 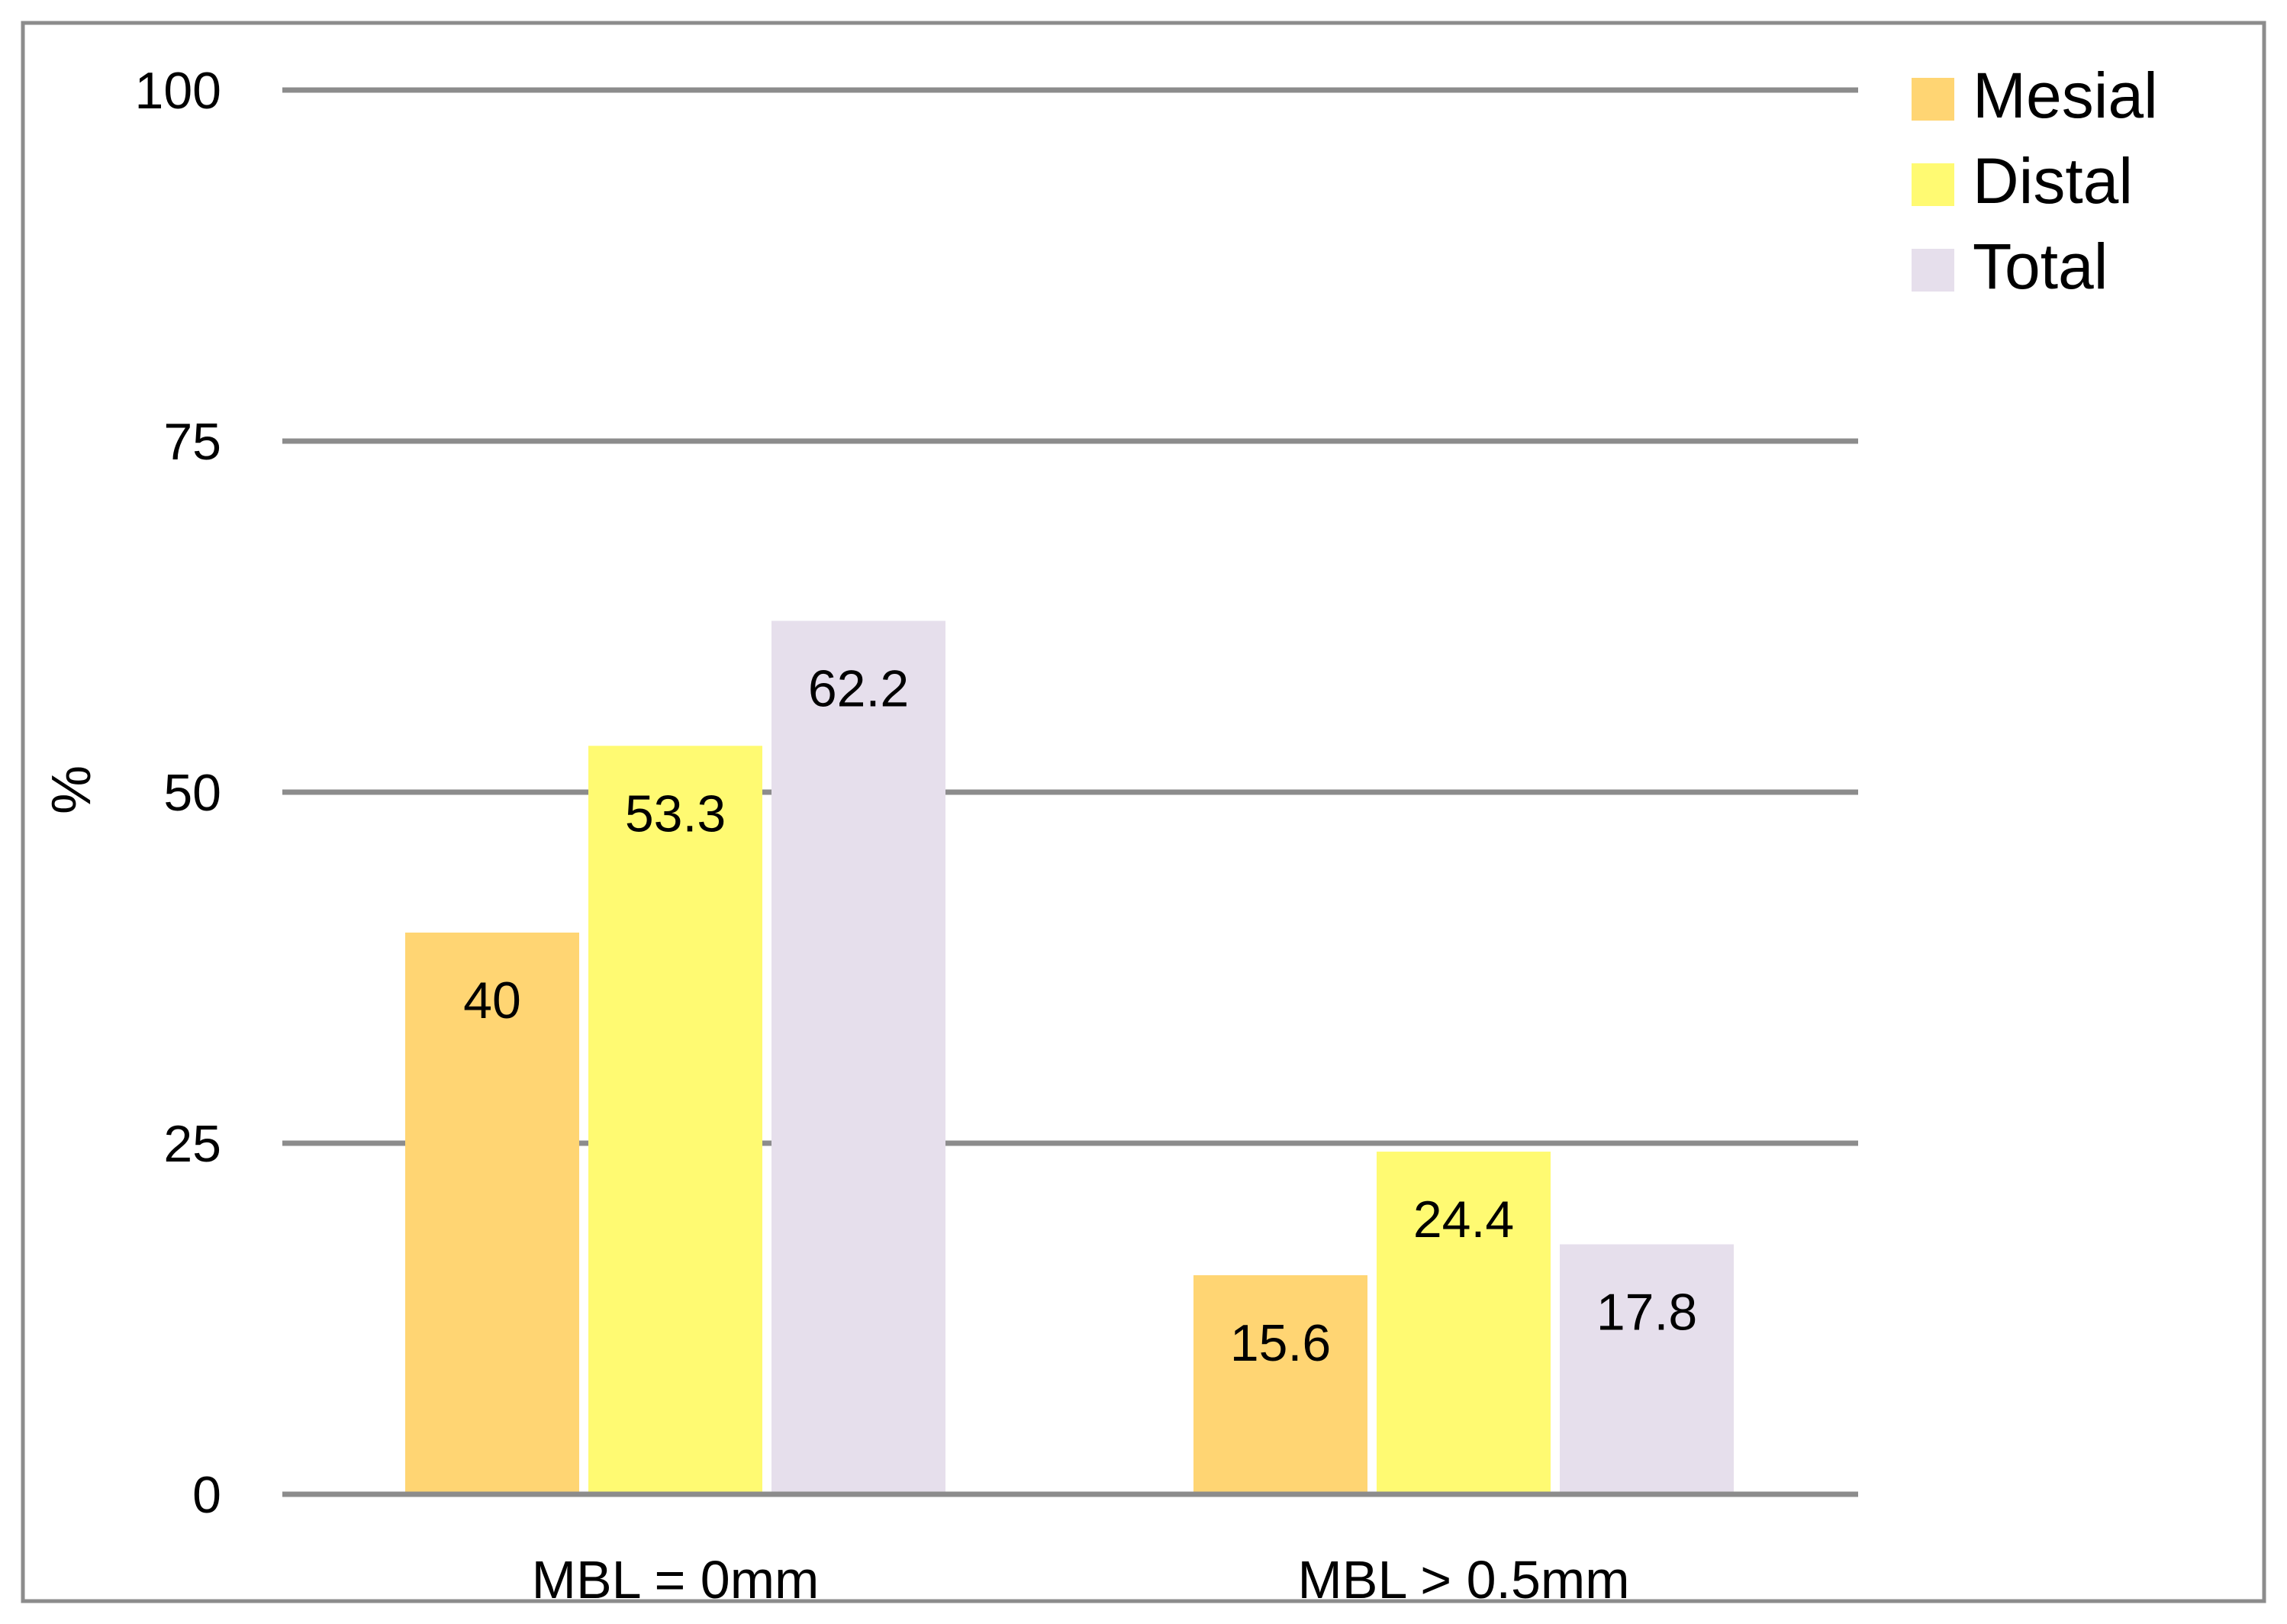 I want to click on y-axis-ticks: 0 25 50 75 100, so click(x=178, y=793).